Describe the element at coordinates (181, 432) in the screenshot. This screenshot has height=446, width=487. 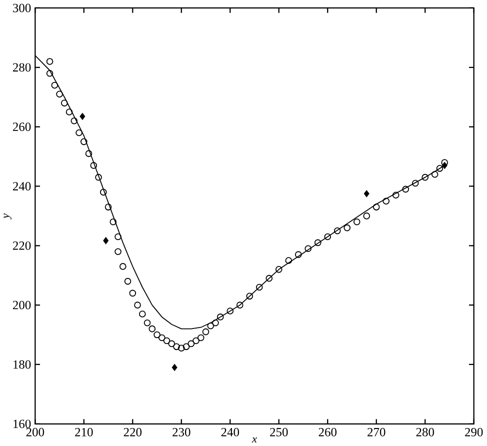
I see `x-tick-label: 230` at that location.